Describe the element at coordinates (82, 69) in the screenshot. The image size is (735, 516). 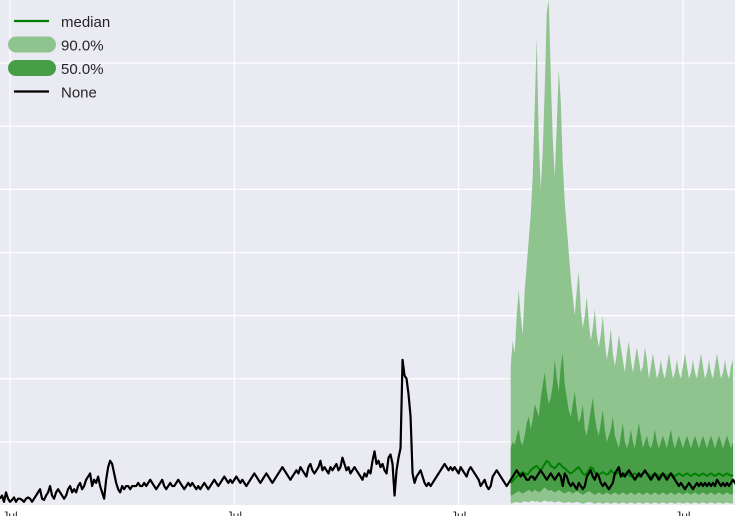
I see `legend-label: 50.0%` at that location.